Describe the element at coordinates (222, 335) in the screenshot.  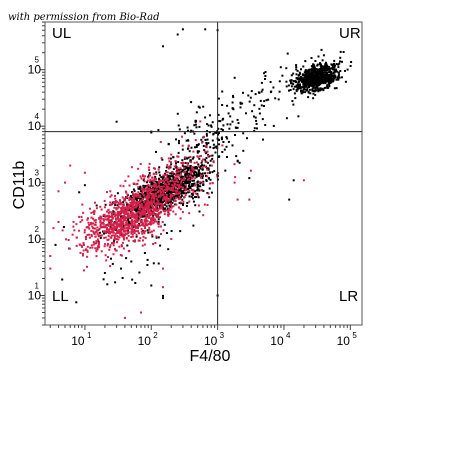
I see `x-tick-exponent: 3` at that location.